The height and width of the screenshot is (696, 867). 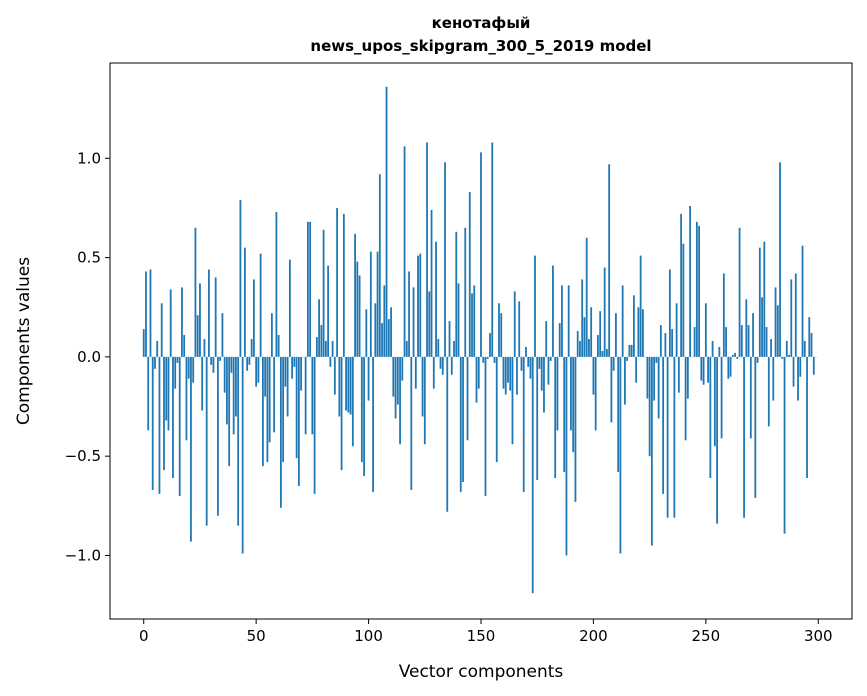 What do you see at coordinates (83, 456) in the screenshot?
I see `y-tick-label: −0.5` at bounding box center [83, 456].